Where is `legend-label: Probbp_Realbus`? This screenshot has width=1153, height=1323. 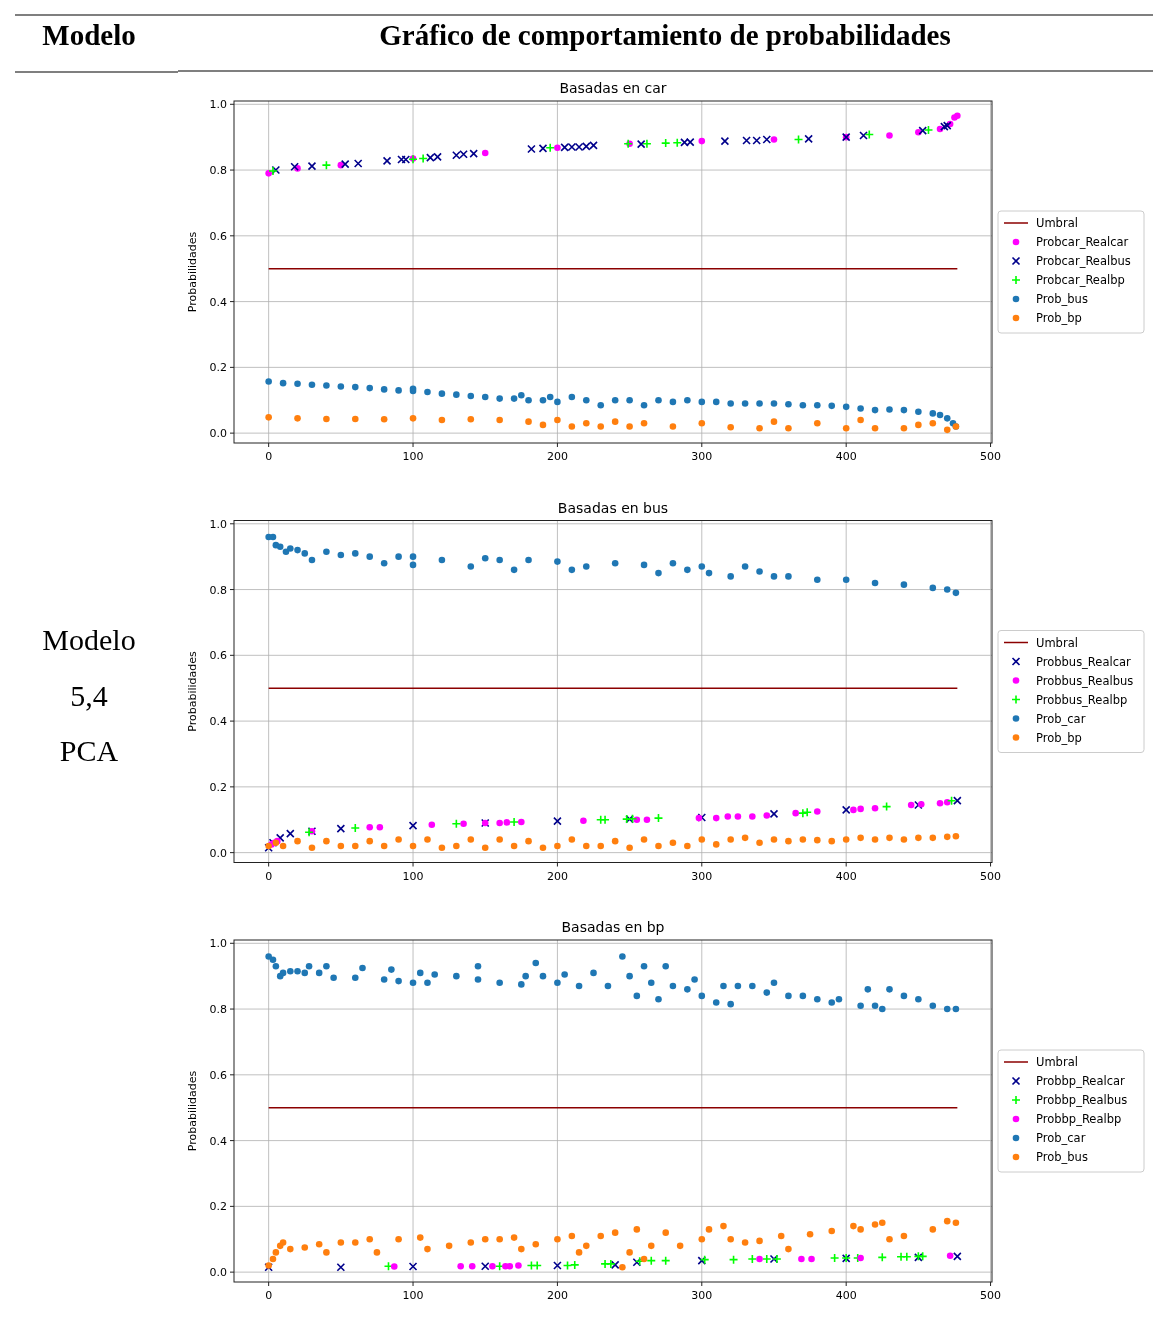 legend-label: Probbp_Realbus is located at coordinates (1082, 1100).